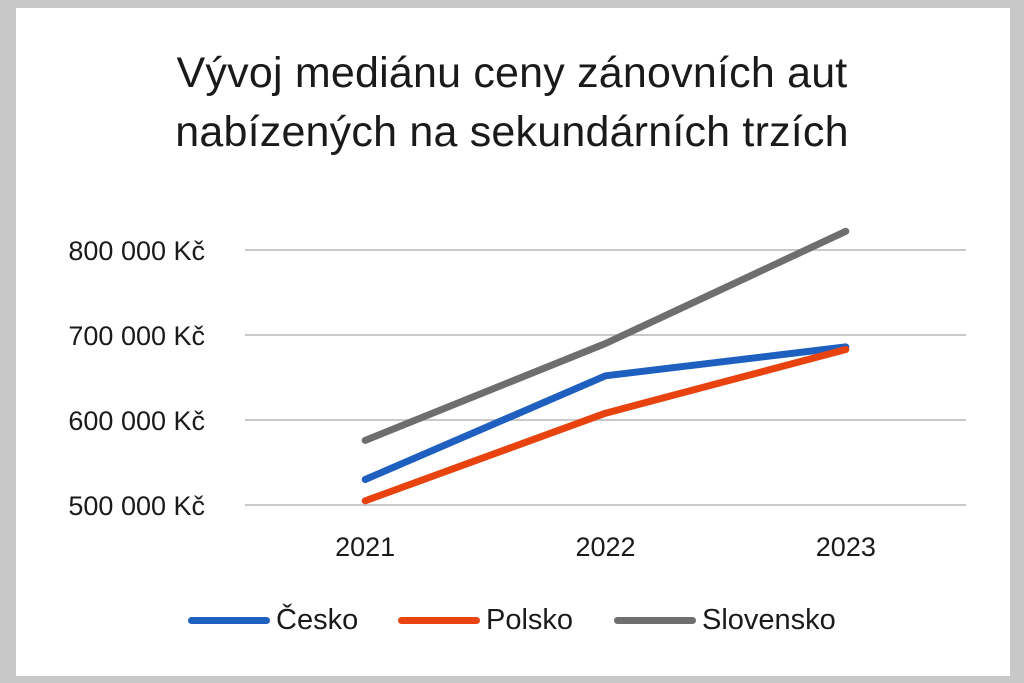 The image size is (1024, 683). Describe the element at coordinates (530, 619) in the screenshot. I see `legend-label-polsko: Polsko` at that location.